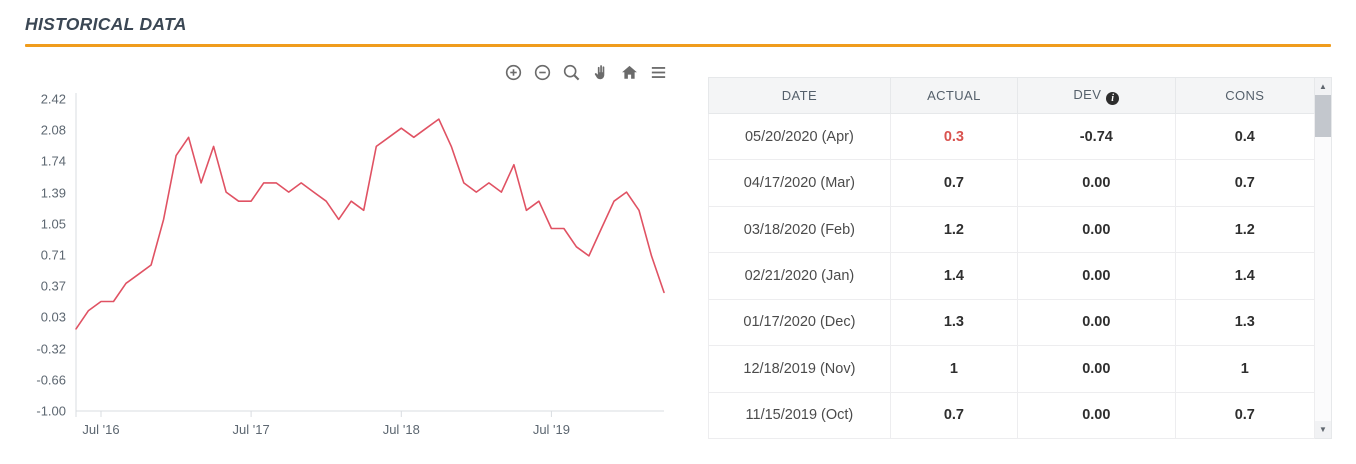 Image resolution: width=1356 pixels, height=464 pixels. Describe the element at coordinates (51, 349) in the screenshot. I see `y-tick-label: -0.32` at that location.